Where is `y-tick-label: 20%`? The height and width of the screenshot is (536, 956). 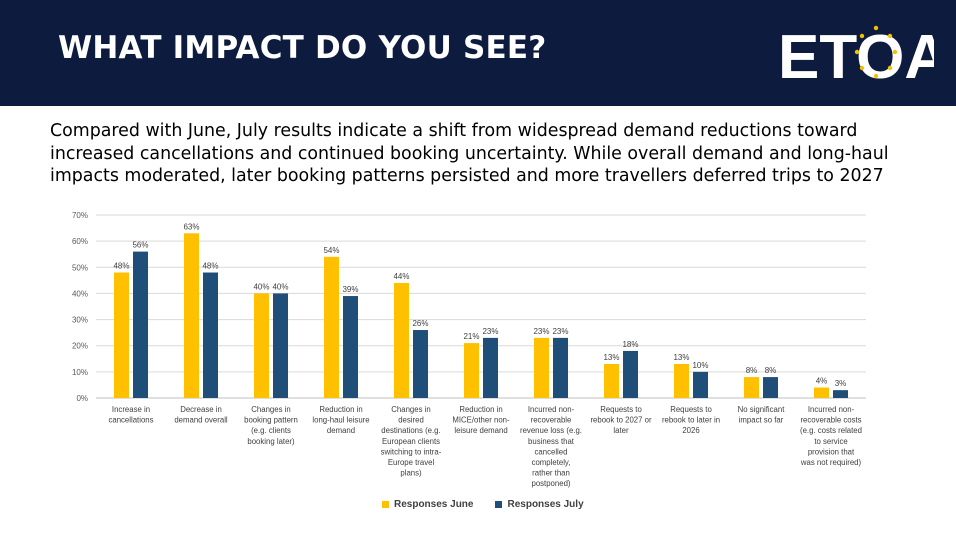
y-tick-label: 20% is located at coordinates (80, 346).